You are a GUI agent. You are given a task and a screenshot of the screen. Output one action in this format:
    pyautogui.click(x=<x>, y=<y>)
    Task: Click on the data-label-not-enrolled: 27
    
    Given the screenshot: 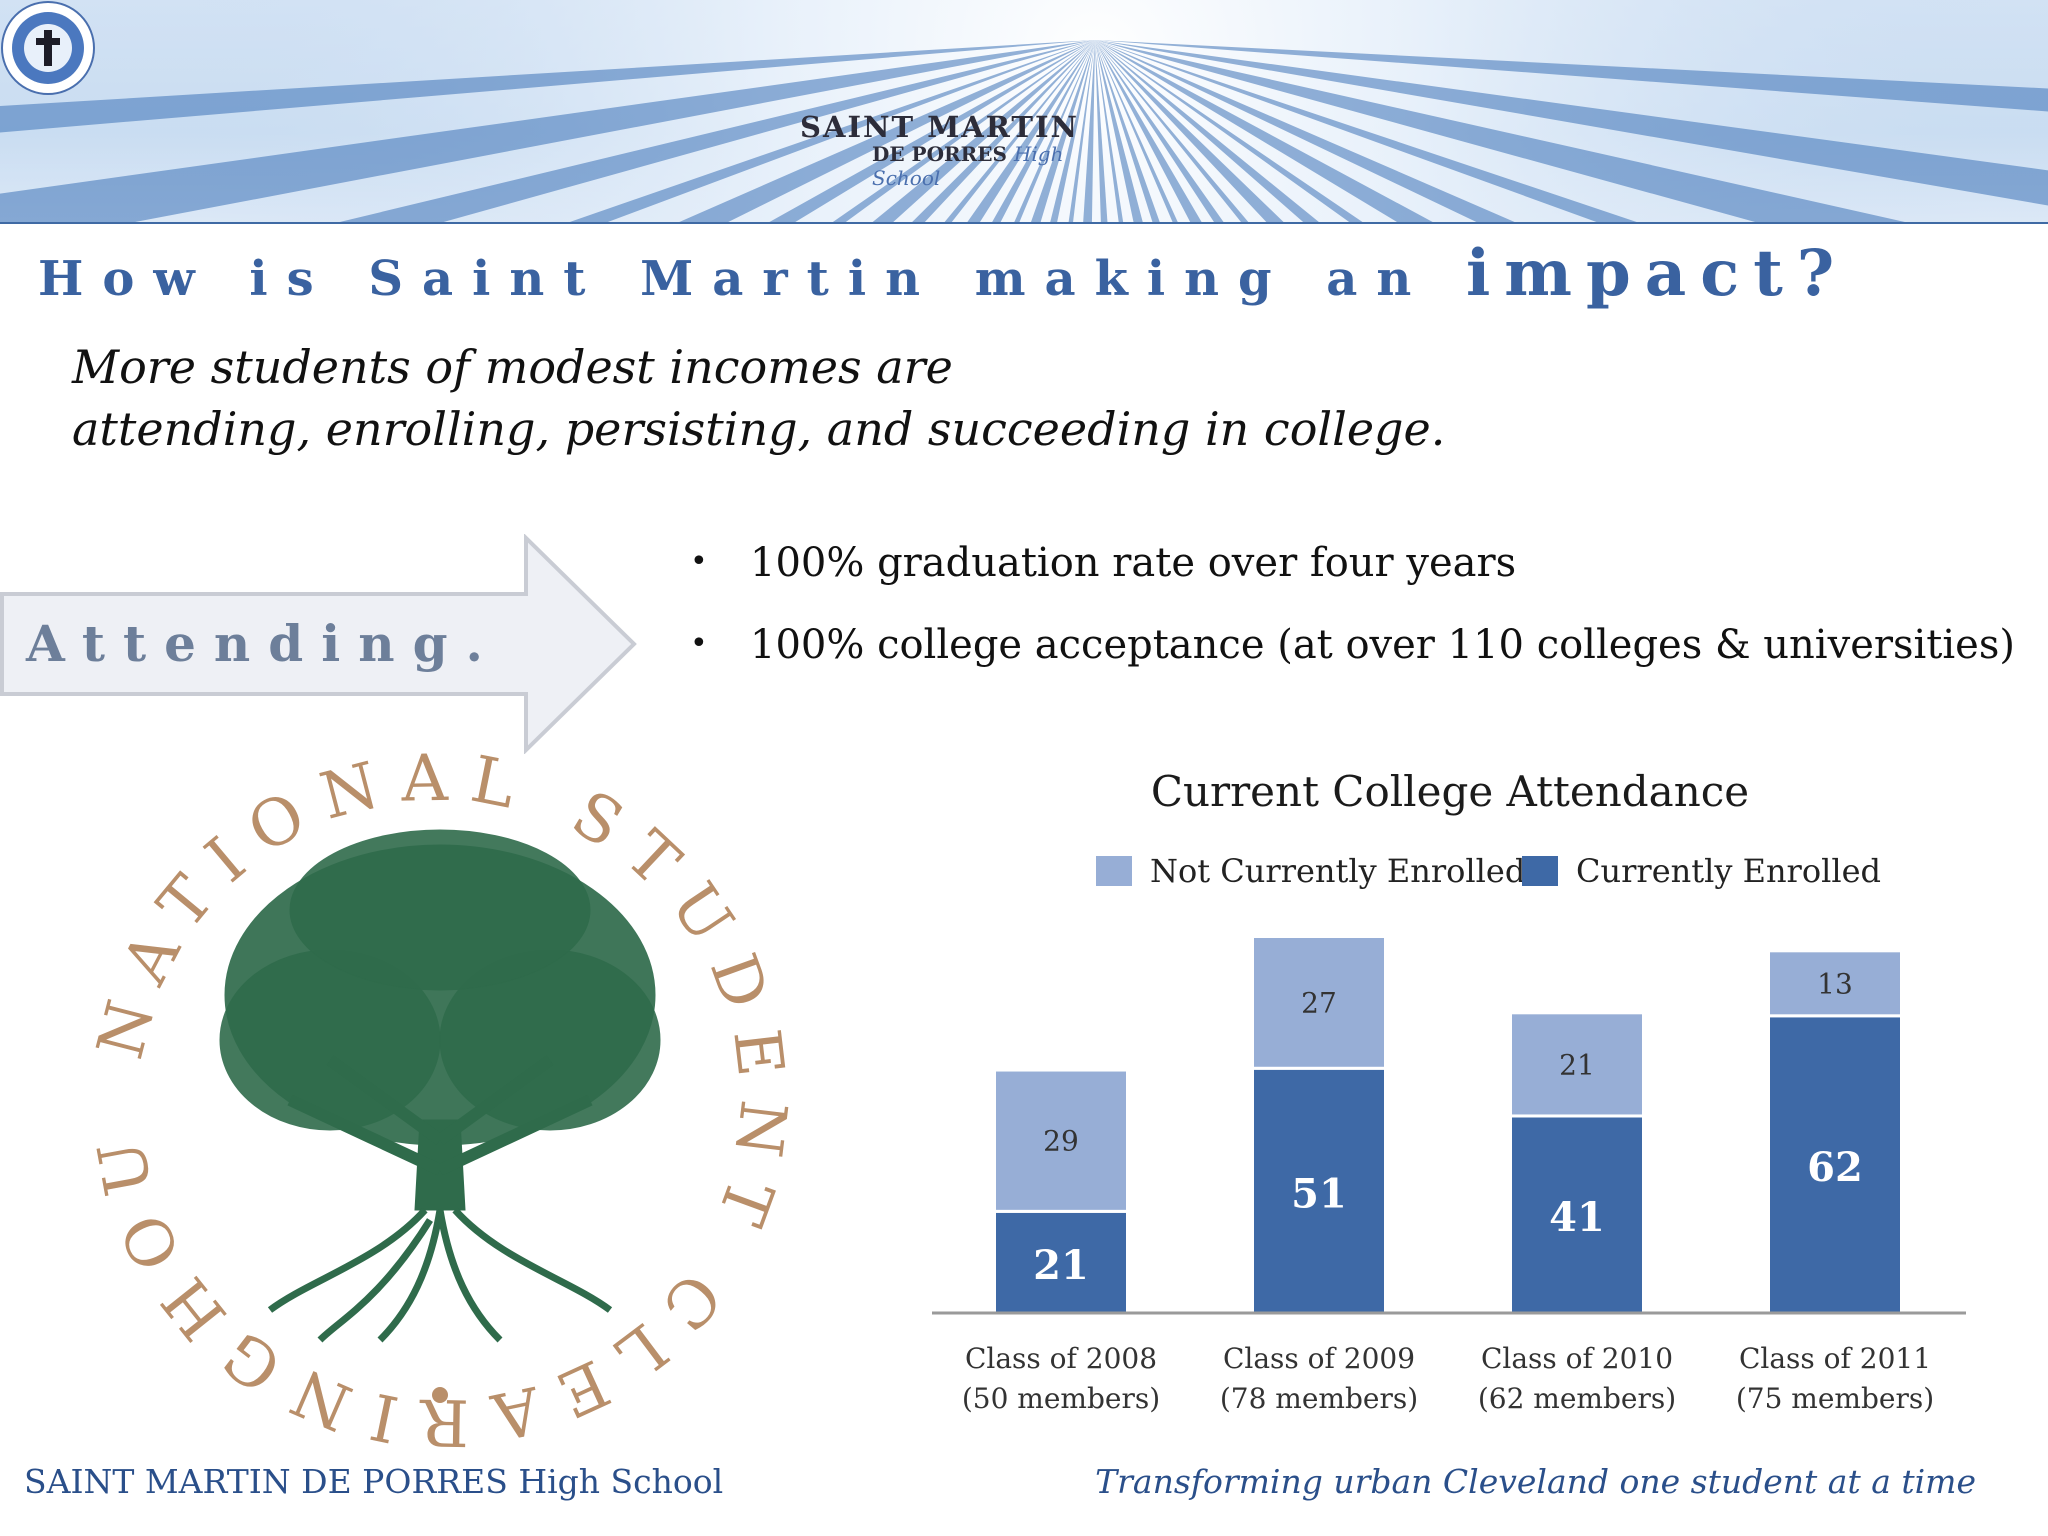 What is the action you would take?
    pyautogui.click(x=1319, y=1002)
    